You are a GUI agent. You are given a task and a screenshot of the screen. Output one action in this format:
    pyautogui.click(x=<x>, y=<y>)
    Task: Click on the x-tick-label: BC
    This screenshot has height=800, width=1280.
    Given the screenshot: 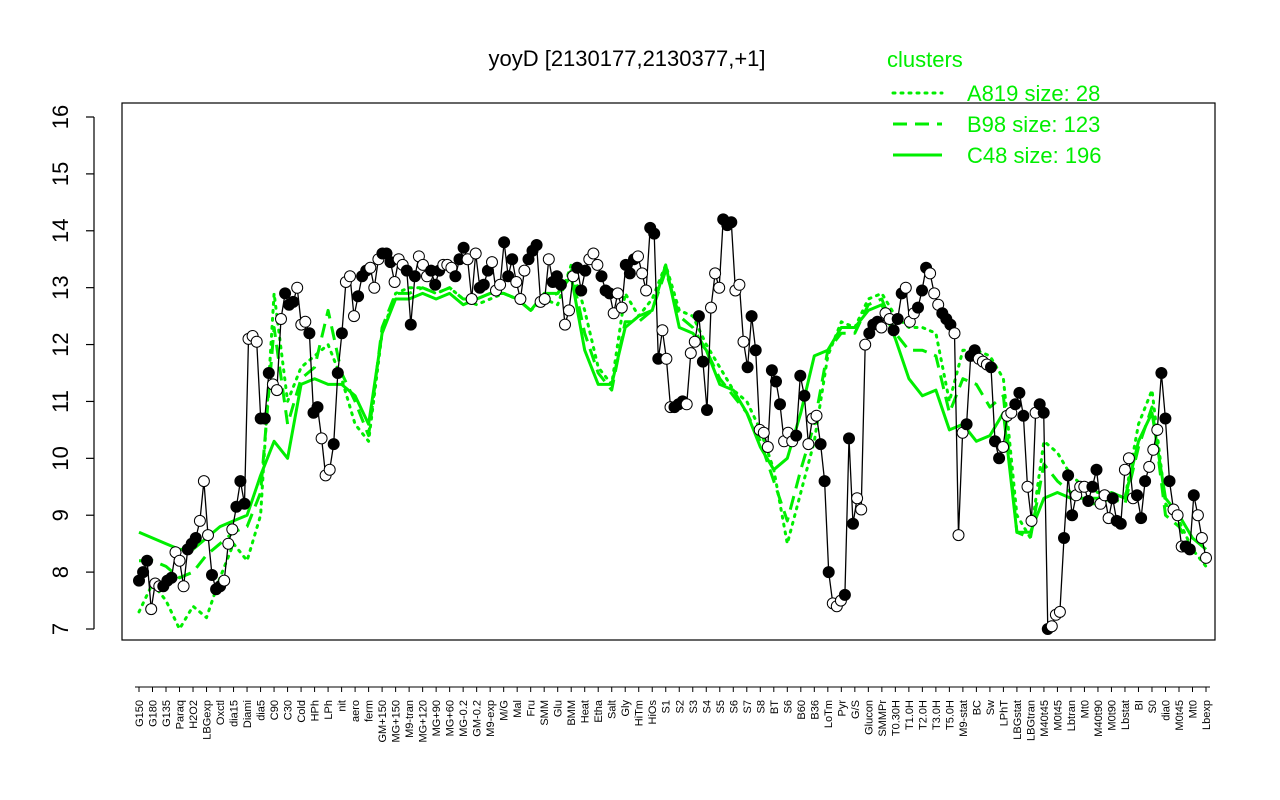 What is the action you would take?
    pyautogui.click(x=977, y=707)
    